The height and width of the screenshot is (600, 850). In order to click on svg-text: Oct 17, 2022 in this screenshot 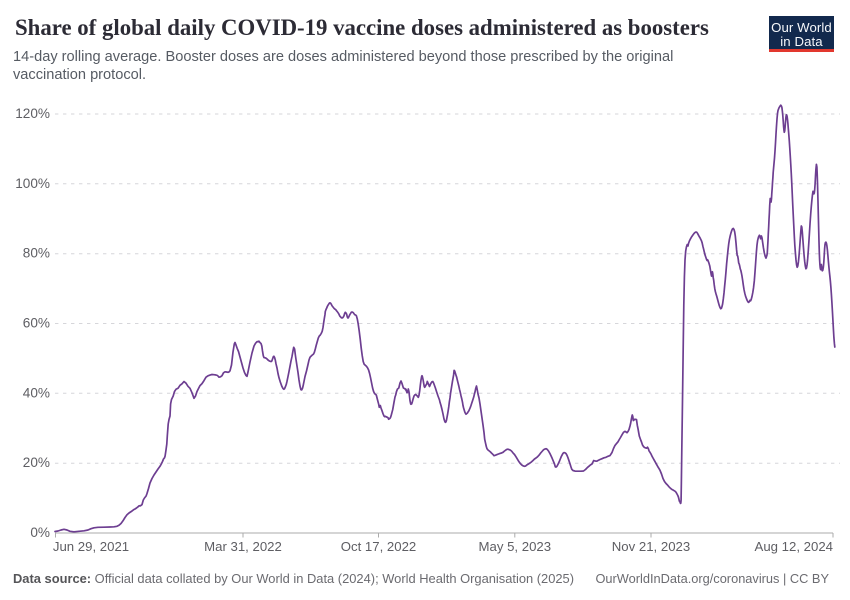, I will do `click(379, 546)`.